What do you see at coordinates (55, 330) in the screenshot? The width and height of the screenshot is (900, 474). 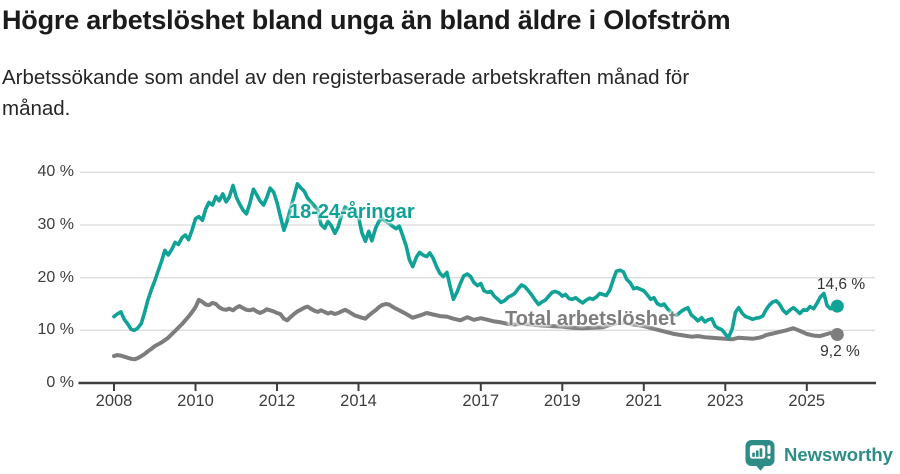 I see `y-axis-tick-label: 10 %` at bounding box center [55, 330].